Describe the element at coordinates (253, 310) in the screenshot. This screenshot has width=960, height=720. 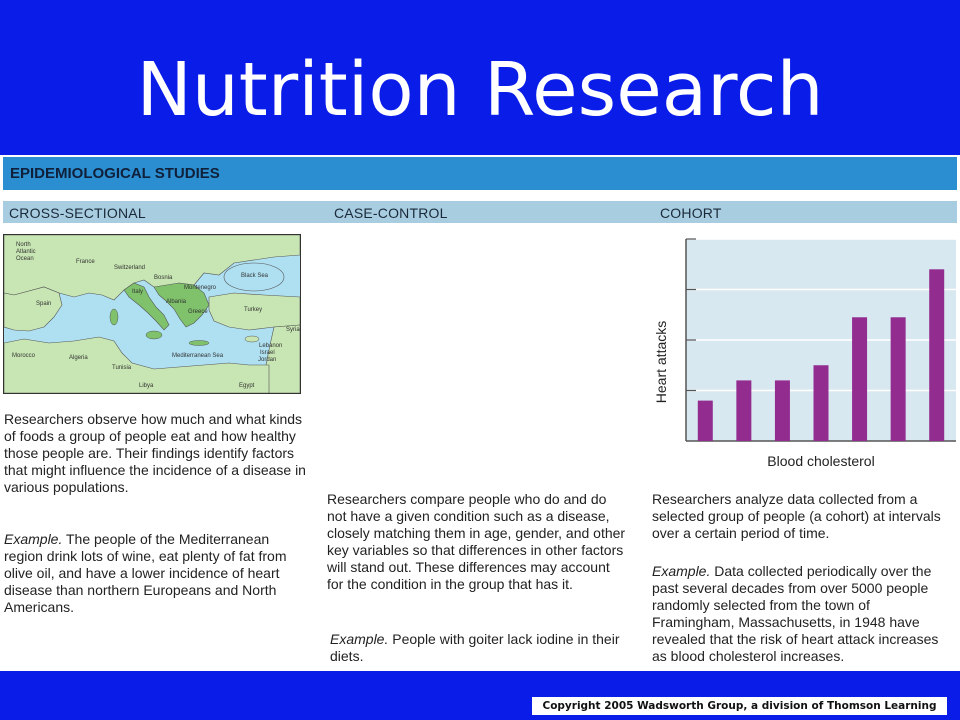
I see `map-label-turkey: Turkey` at that location.